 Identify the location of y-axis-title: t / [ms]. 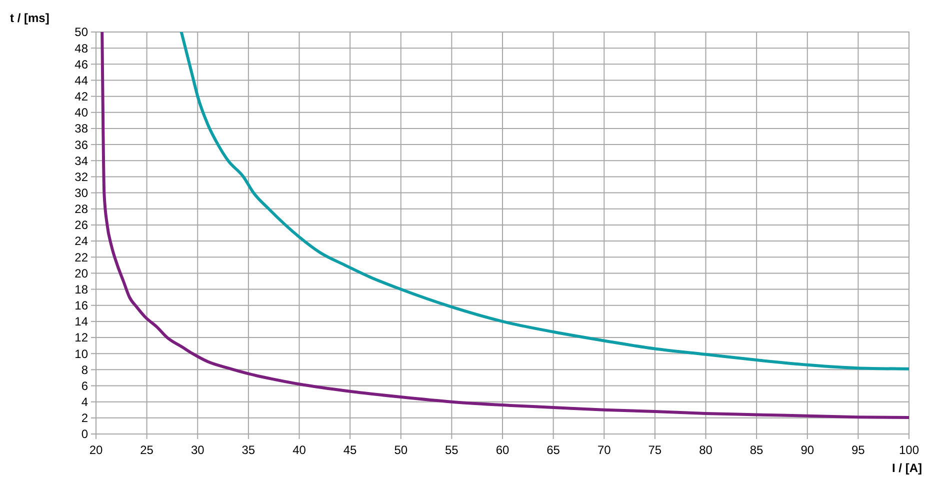
(30, 18).